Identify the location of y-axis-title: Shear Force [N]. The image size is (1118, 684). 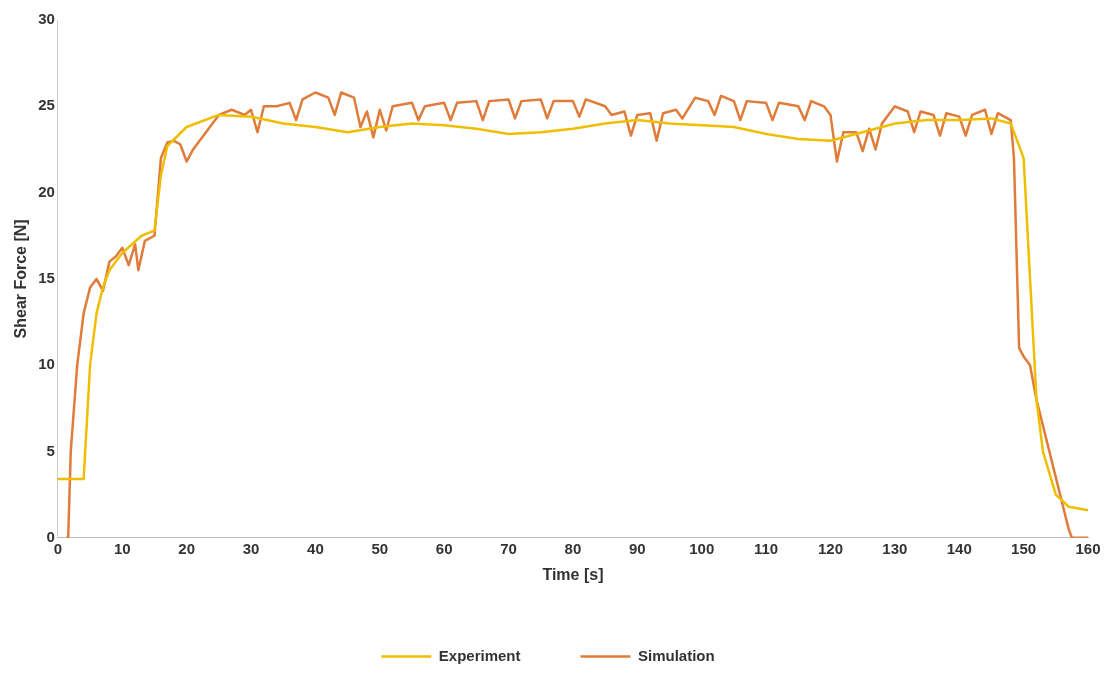
(21, 279).